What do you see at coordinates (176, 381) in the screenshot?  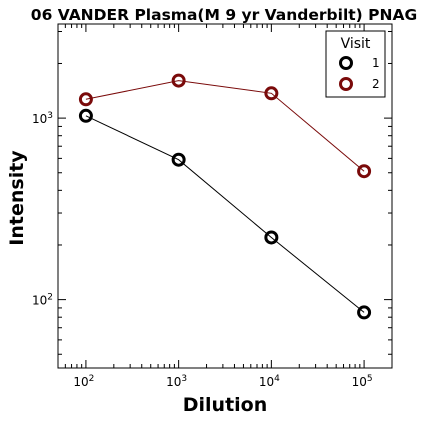 I see `x-tick-label: 103` at bounding box center [176, 381].